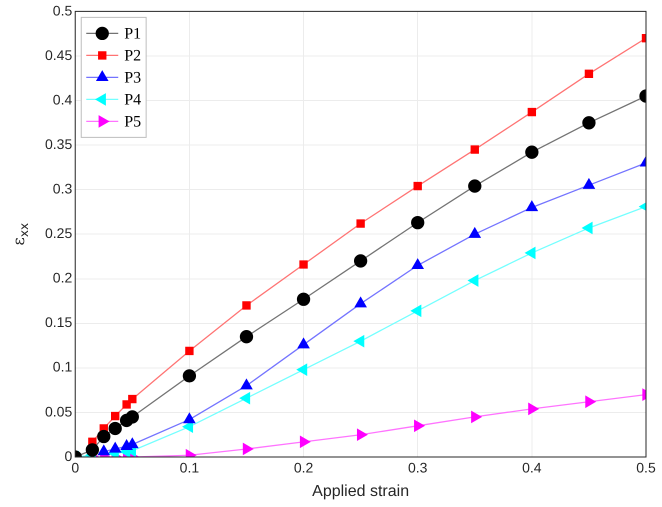 The image size is (662, 507). Describe the element at coordinates (58, 322) in the screenshot. I see `y-tick-label: 0.15` at that location.